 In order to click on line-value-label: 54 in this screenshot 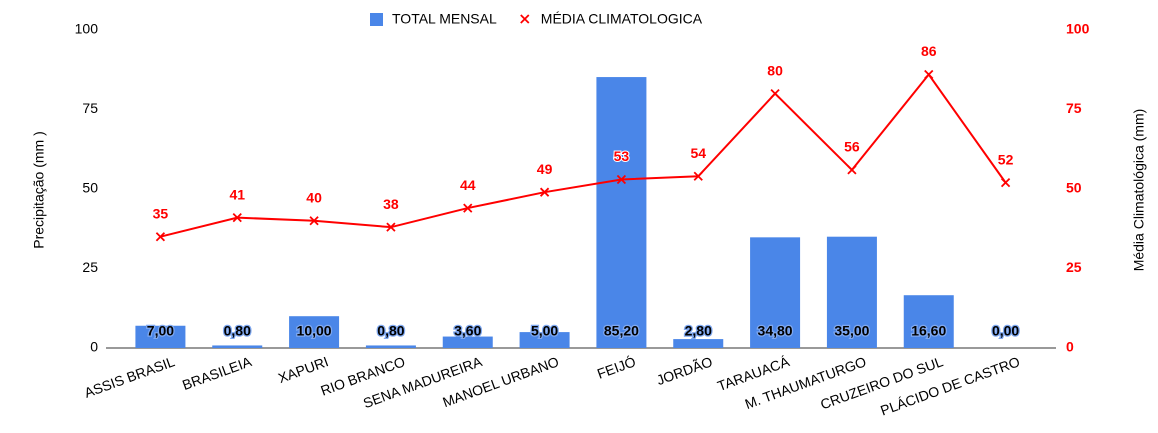, I will do `click(698, 153)`.